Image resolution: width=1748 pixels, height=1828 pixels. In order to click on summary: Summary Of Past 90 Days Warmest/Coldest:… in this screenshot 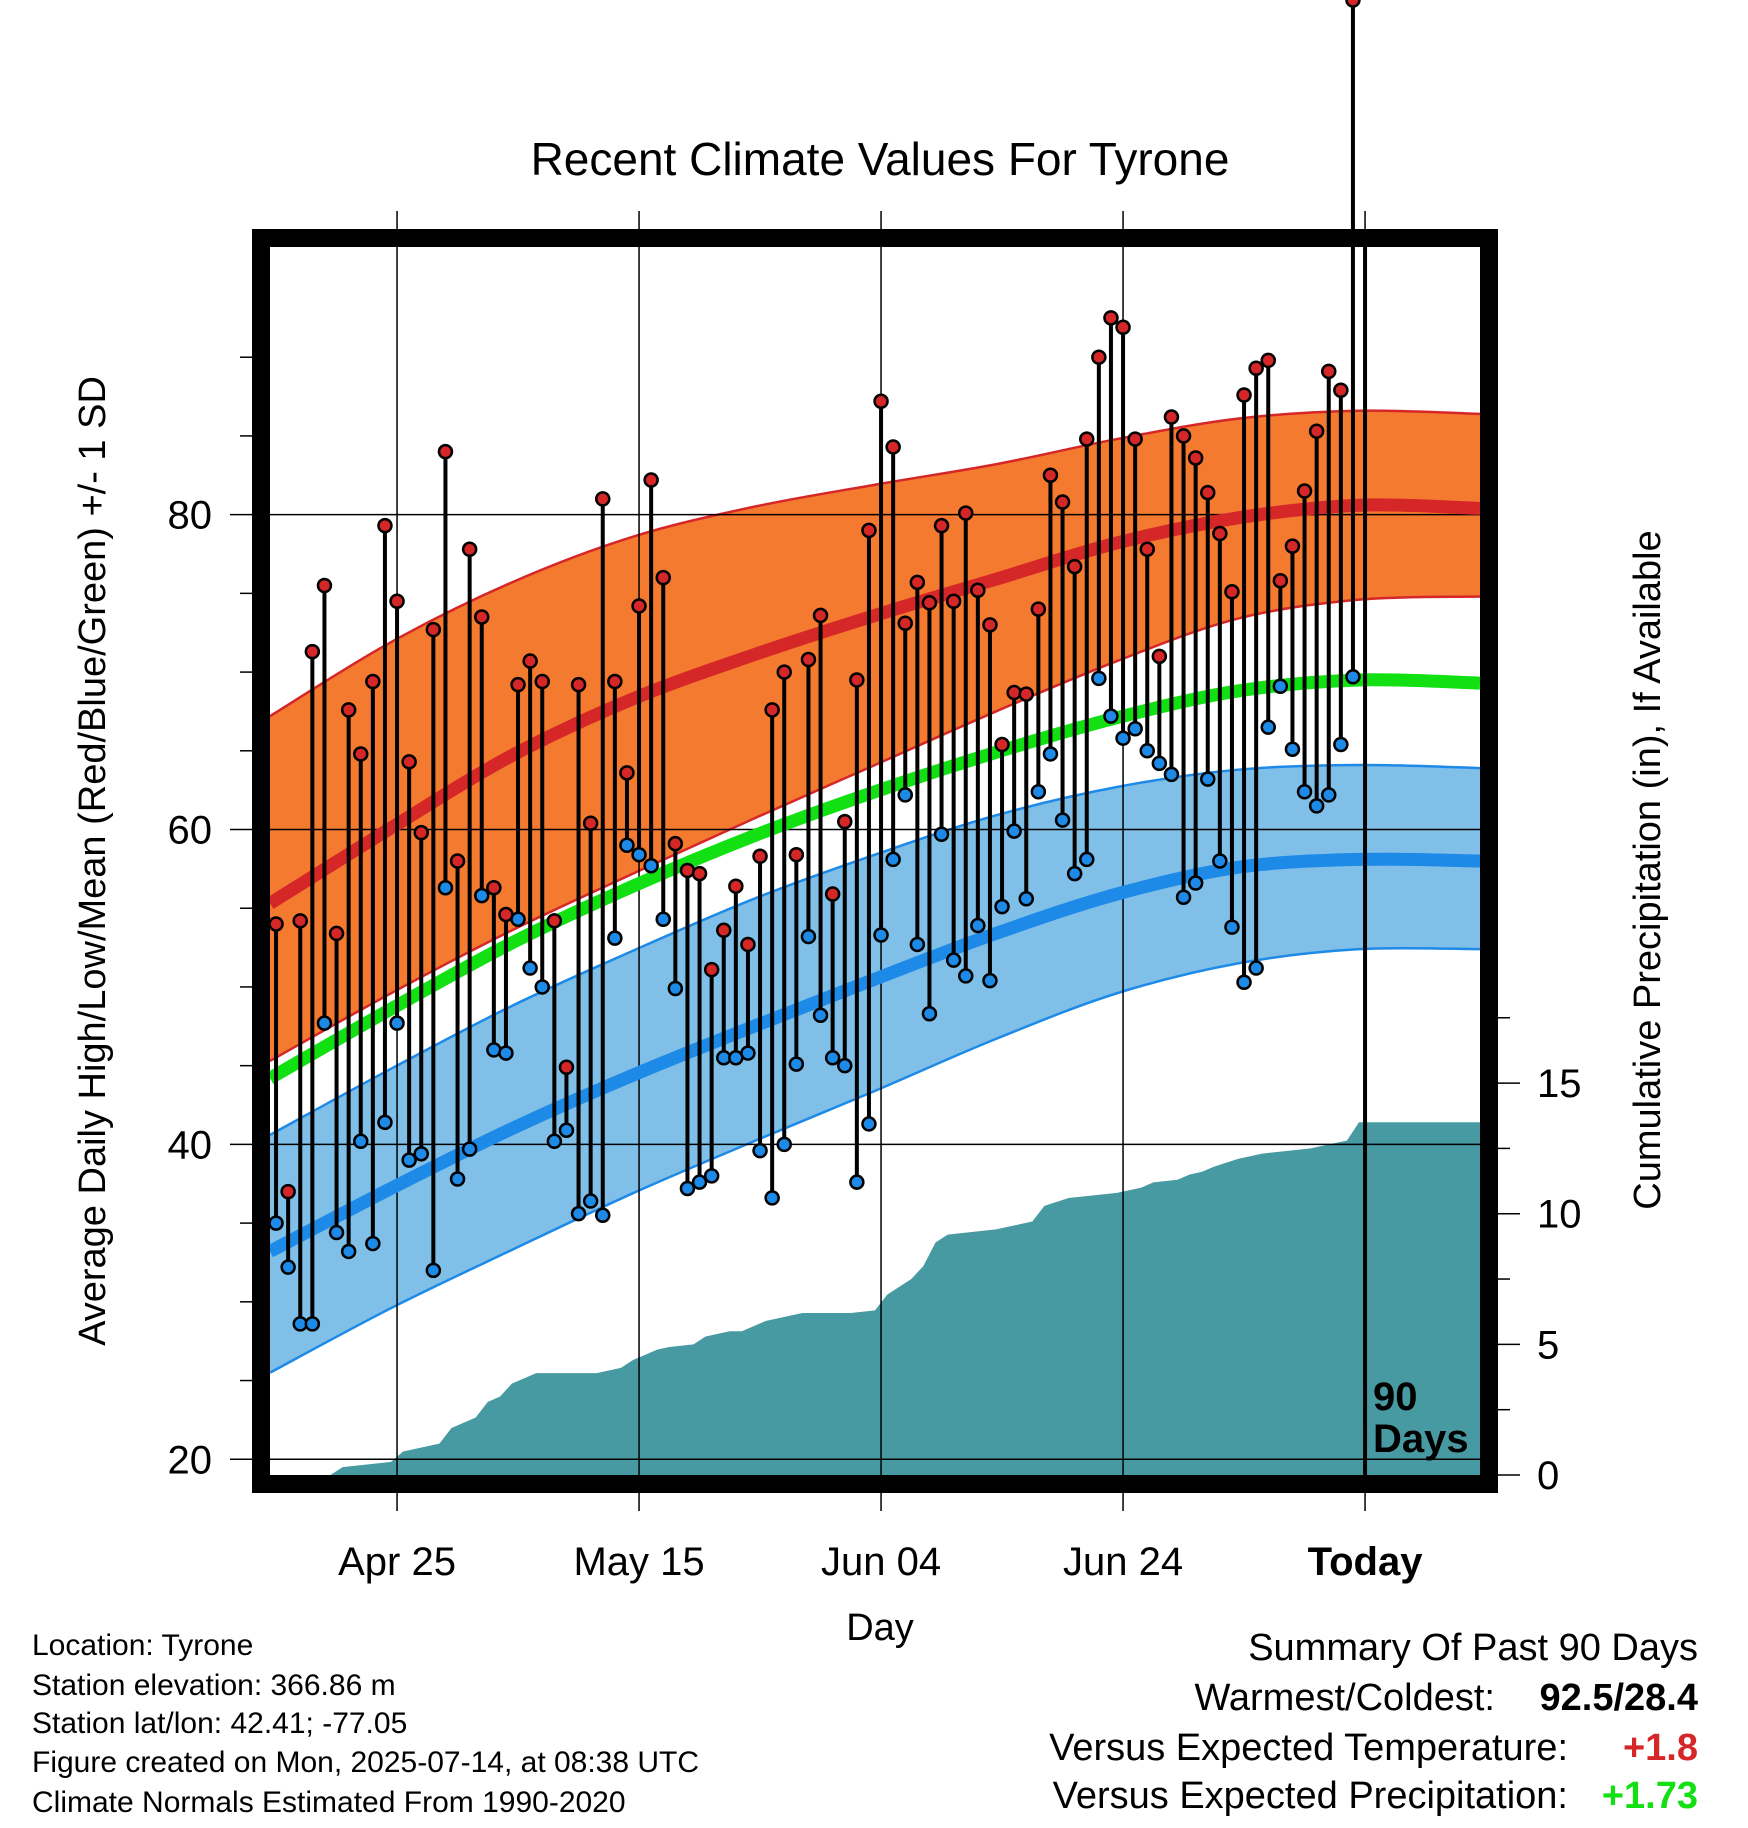, I will do `click(1373, 1722)`.